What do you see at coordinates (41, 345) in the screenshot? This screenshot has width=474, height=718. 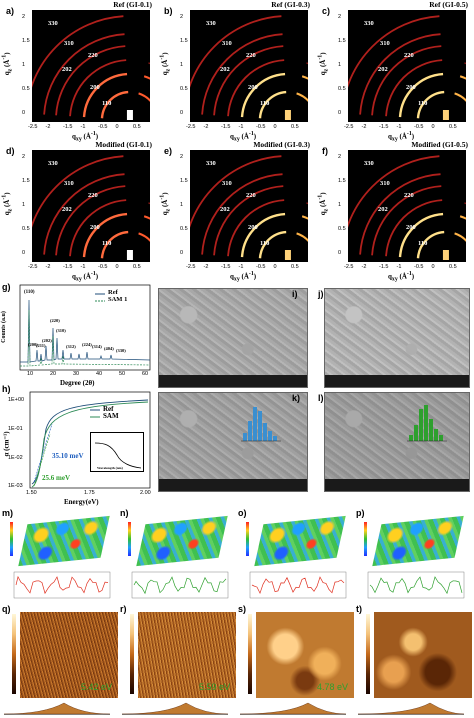 I see `xrd-peak-211: (211)` at bounding box center [41, 345].